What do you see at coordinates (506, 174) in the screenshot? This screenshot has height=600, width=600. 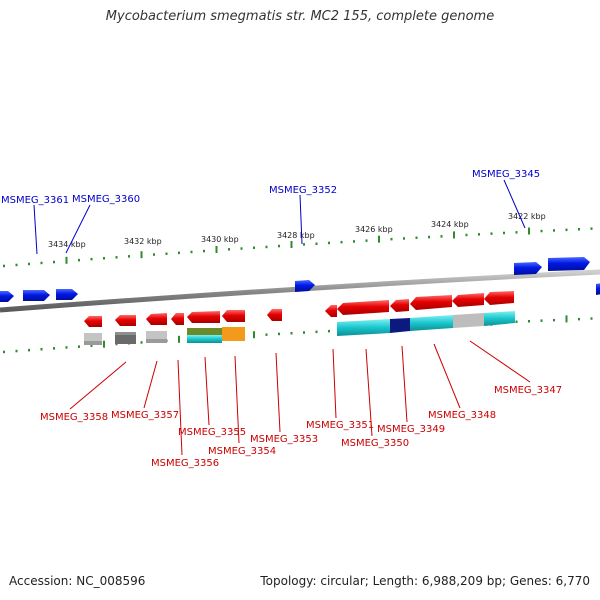 I see `forward-gene-label: MSMEG_3345` at bounding box center [506, 174].